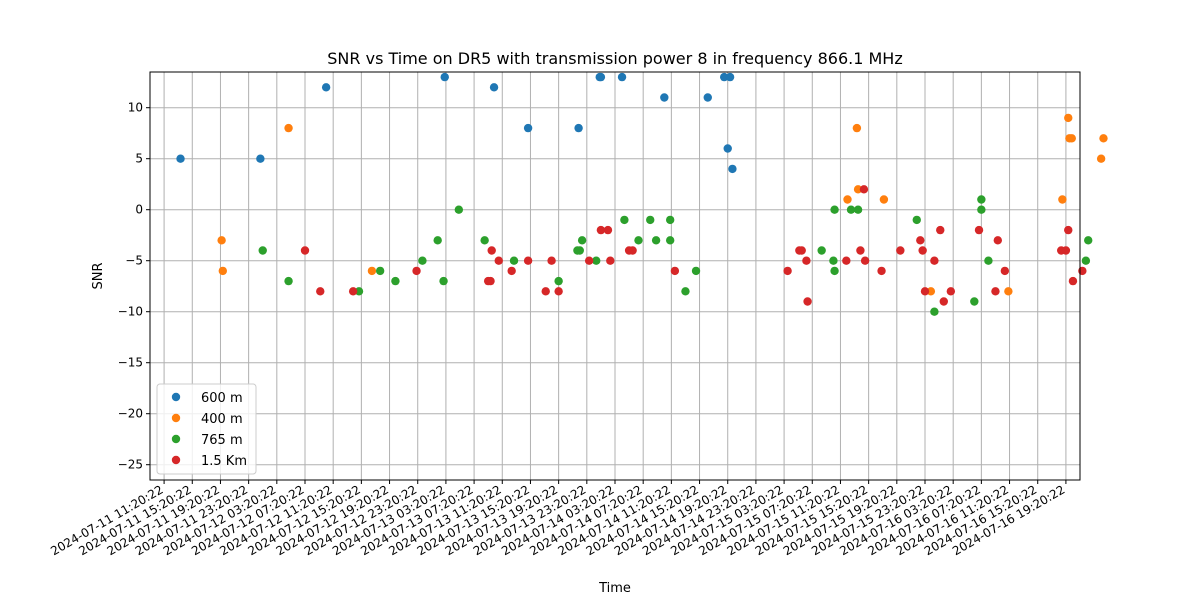  What do you see at coordinates (130, 414) in the screenshot?
I see `y-tick-label: −20` at bounding box center [130, 414].